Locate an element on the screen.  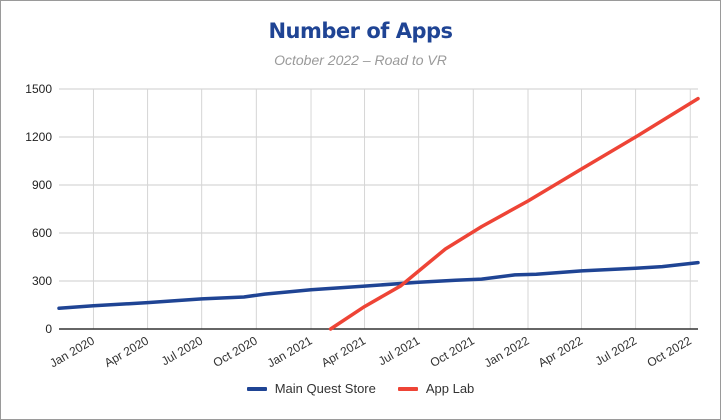
legend-label: App Lab is located at coordinates (450, 388).